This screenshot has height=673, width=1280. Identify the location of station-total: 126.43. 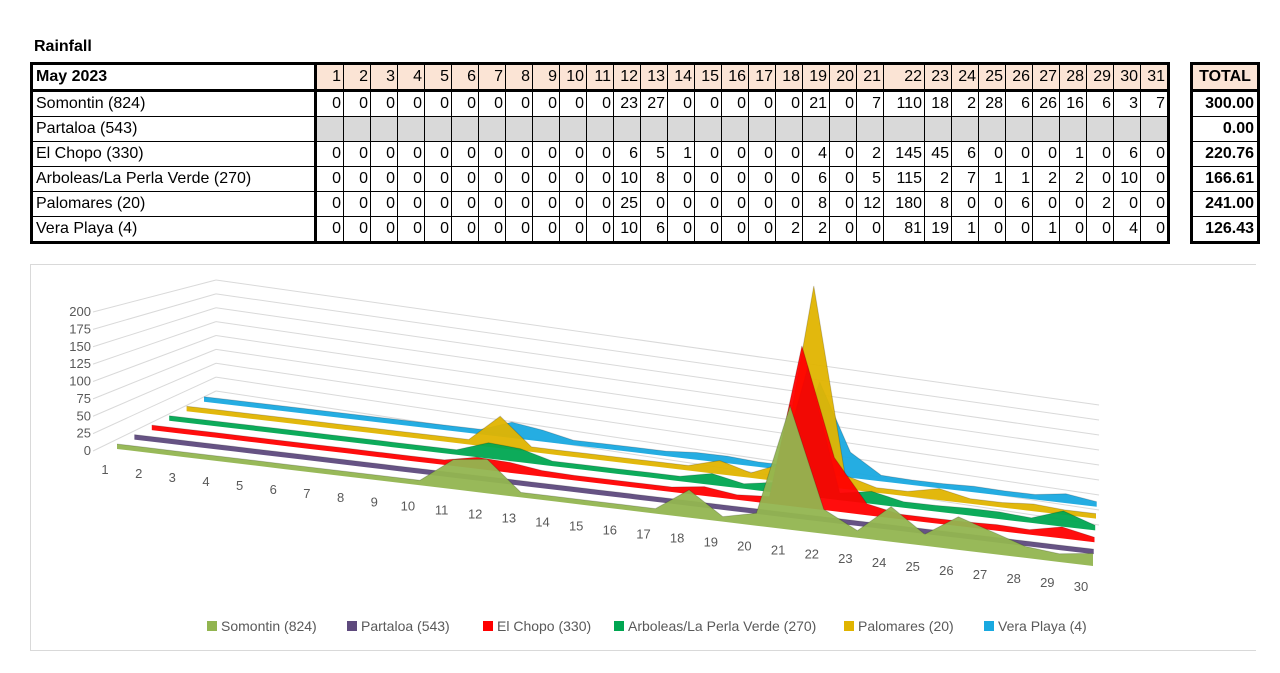
(1225, 230).